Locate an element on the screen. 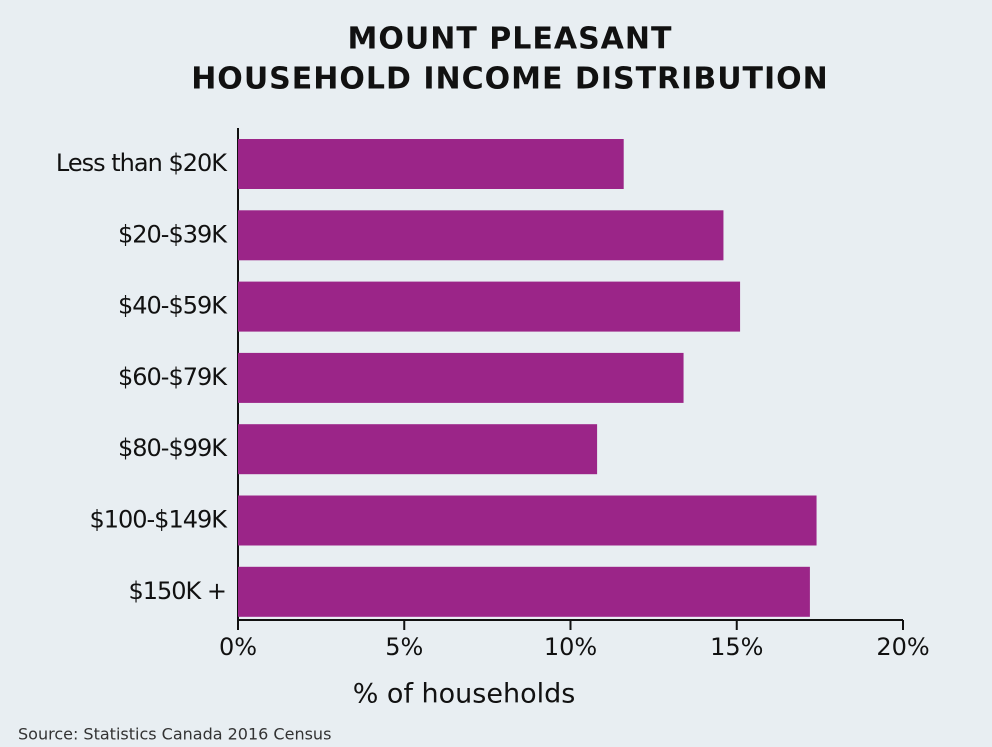 This screenshot has width=992, height=747. x-tick-label: 15% is located at coordinates (736, 647).